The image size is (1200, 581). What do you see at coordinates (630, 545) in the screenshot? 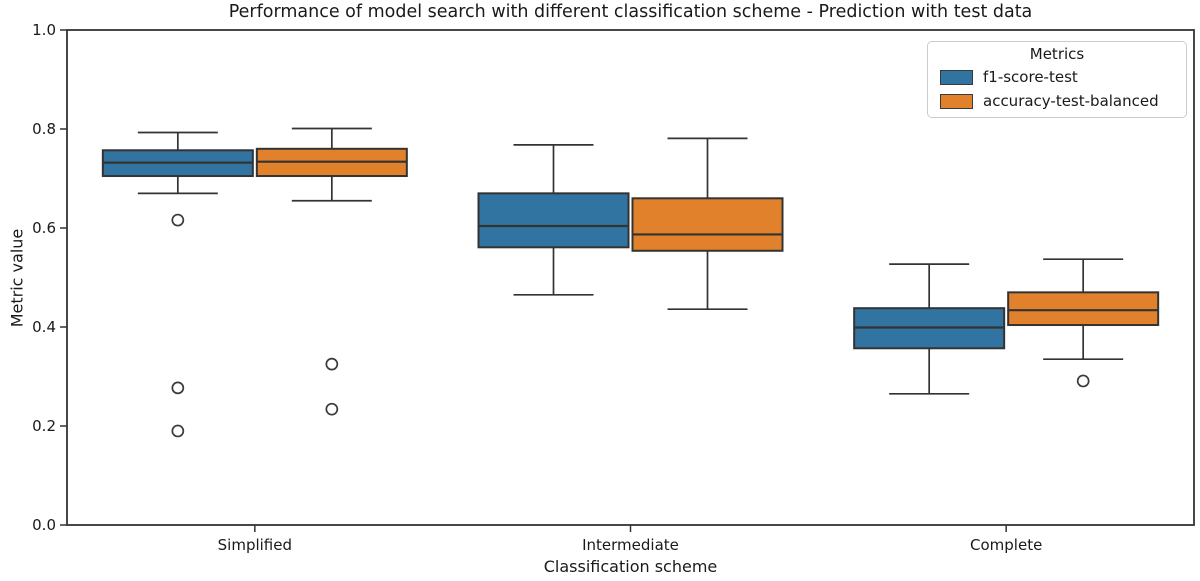
I see `x-tick-label: Intermediate` at bounding box center [630, 545].